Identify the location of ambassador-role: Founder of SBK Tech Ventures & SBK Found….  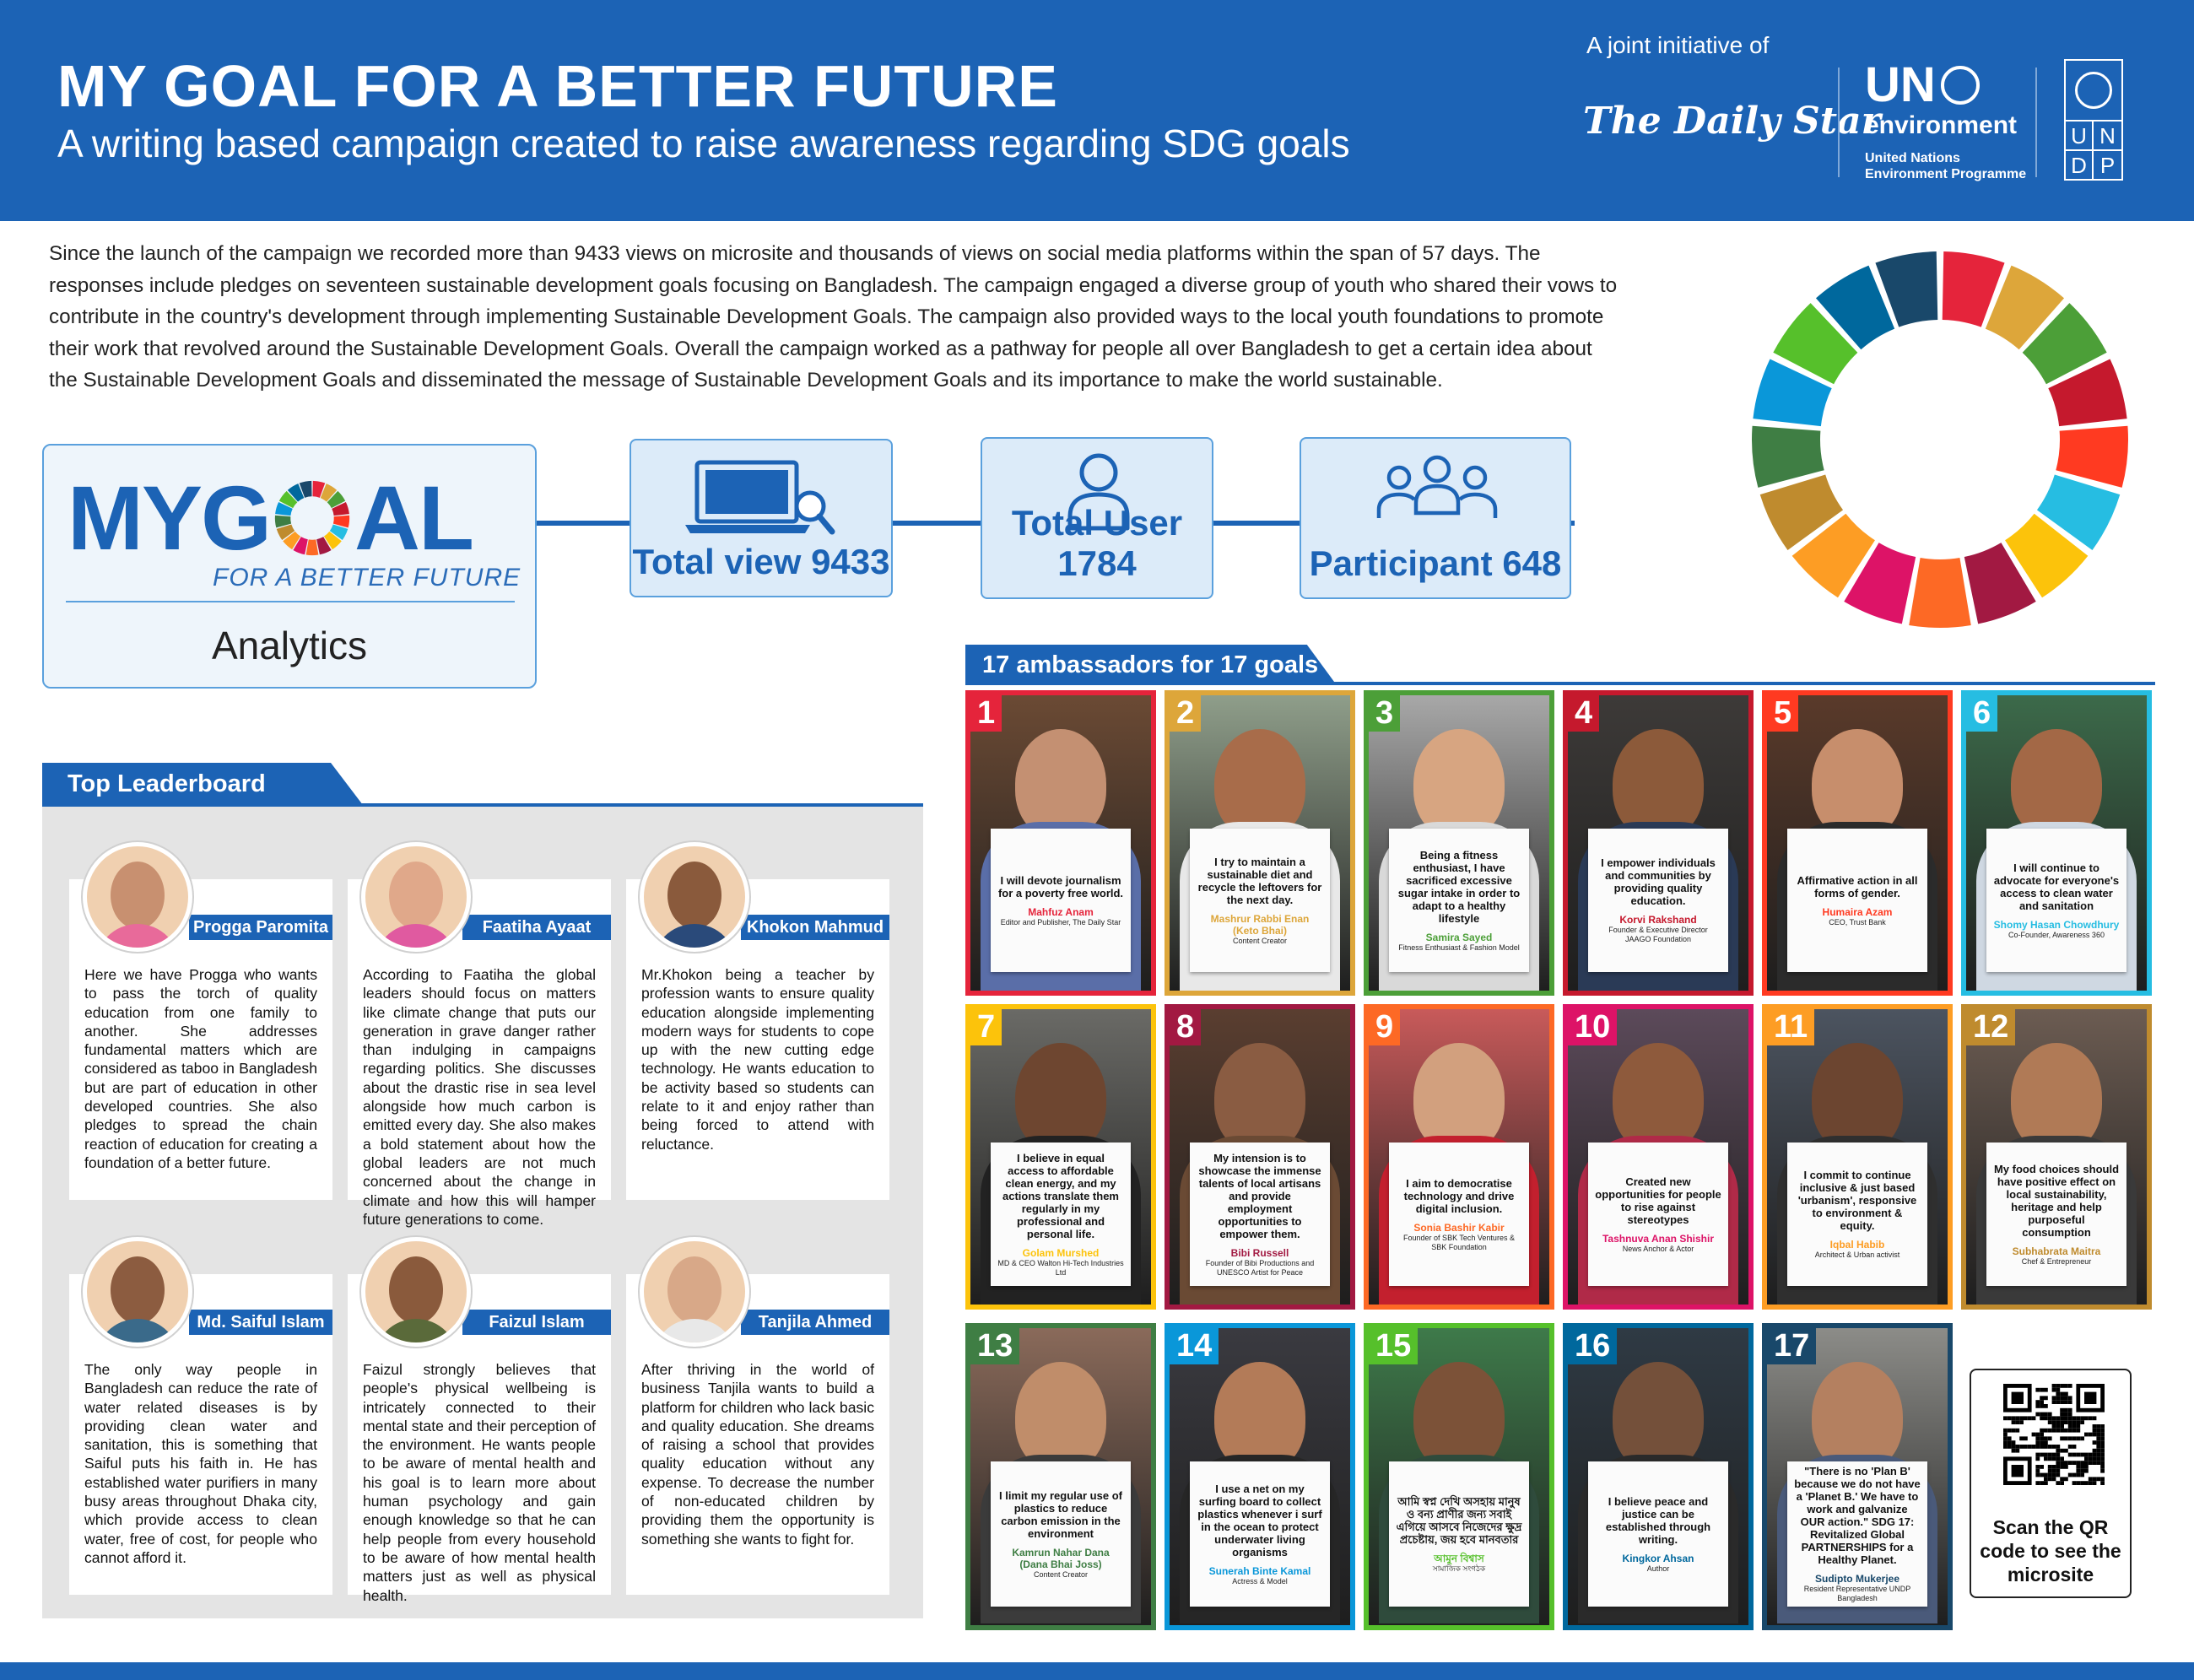
(1459, 1242).